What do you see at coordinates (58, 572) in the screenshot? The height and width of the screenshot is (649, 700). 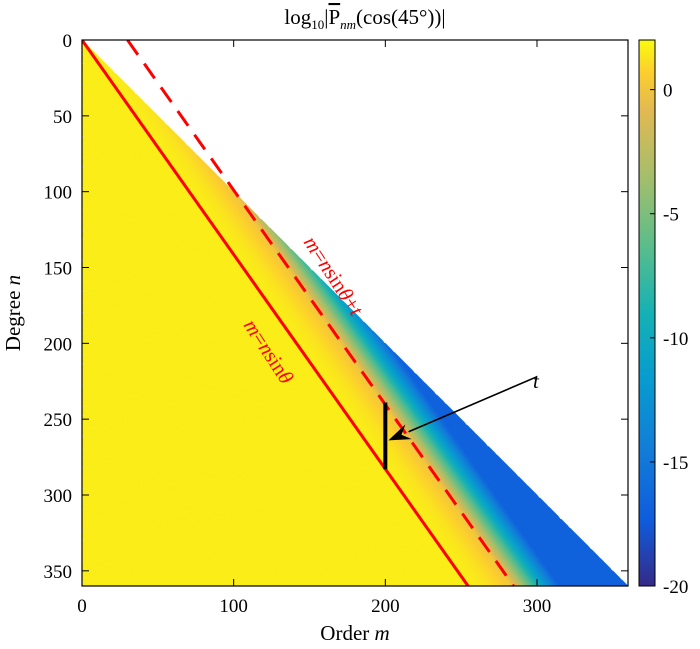 I see `y-tick-label: 350` at bounding box center [58, 572].